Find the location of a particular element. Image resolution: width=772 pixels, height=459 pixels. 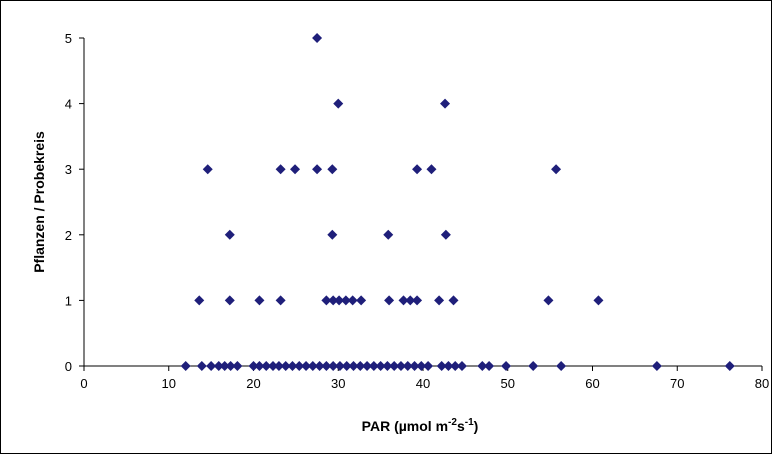

y-axis: 0 1 2 3 4 5 is located at coordinates (75, 202).